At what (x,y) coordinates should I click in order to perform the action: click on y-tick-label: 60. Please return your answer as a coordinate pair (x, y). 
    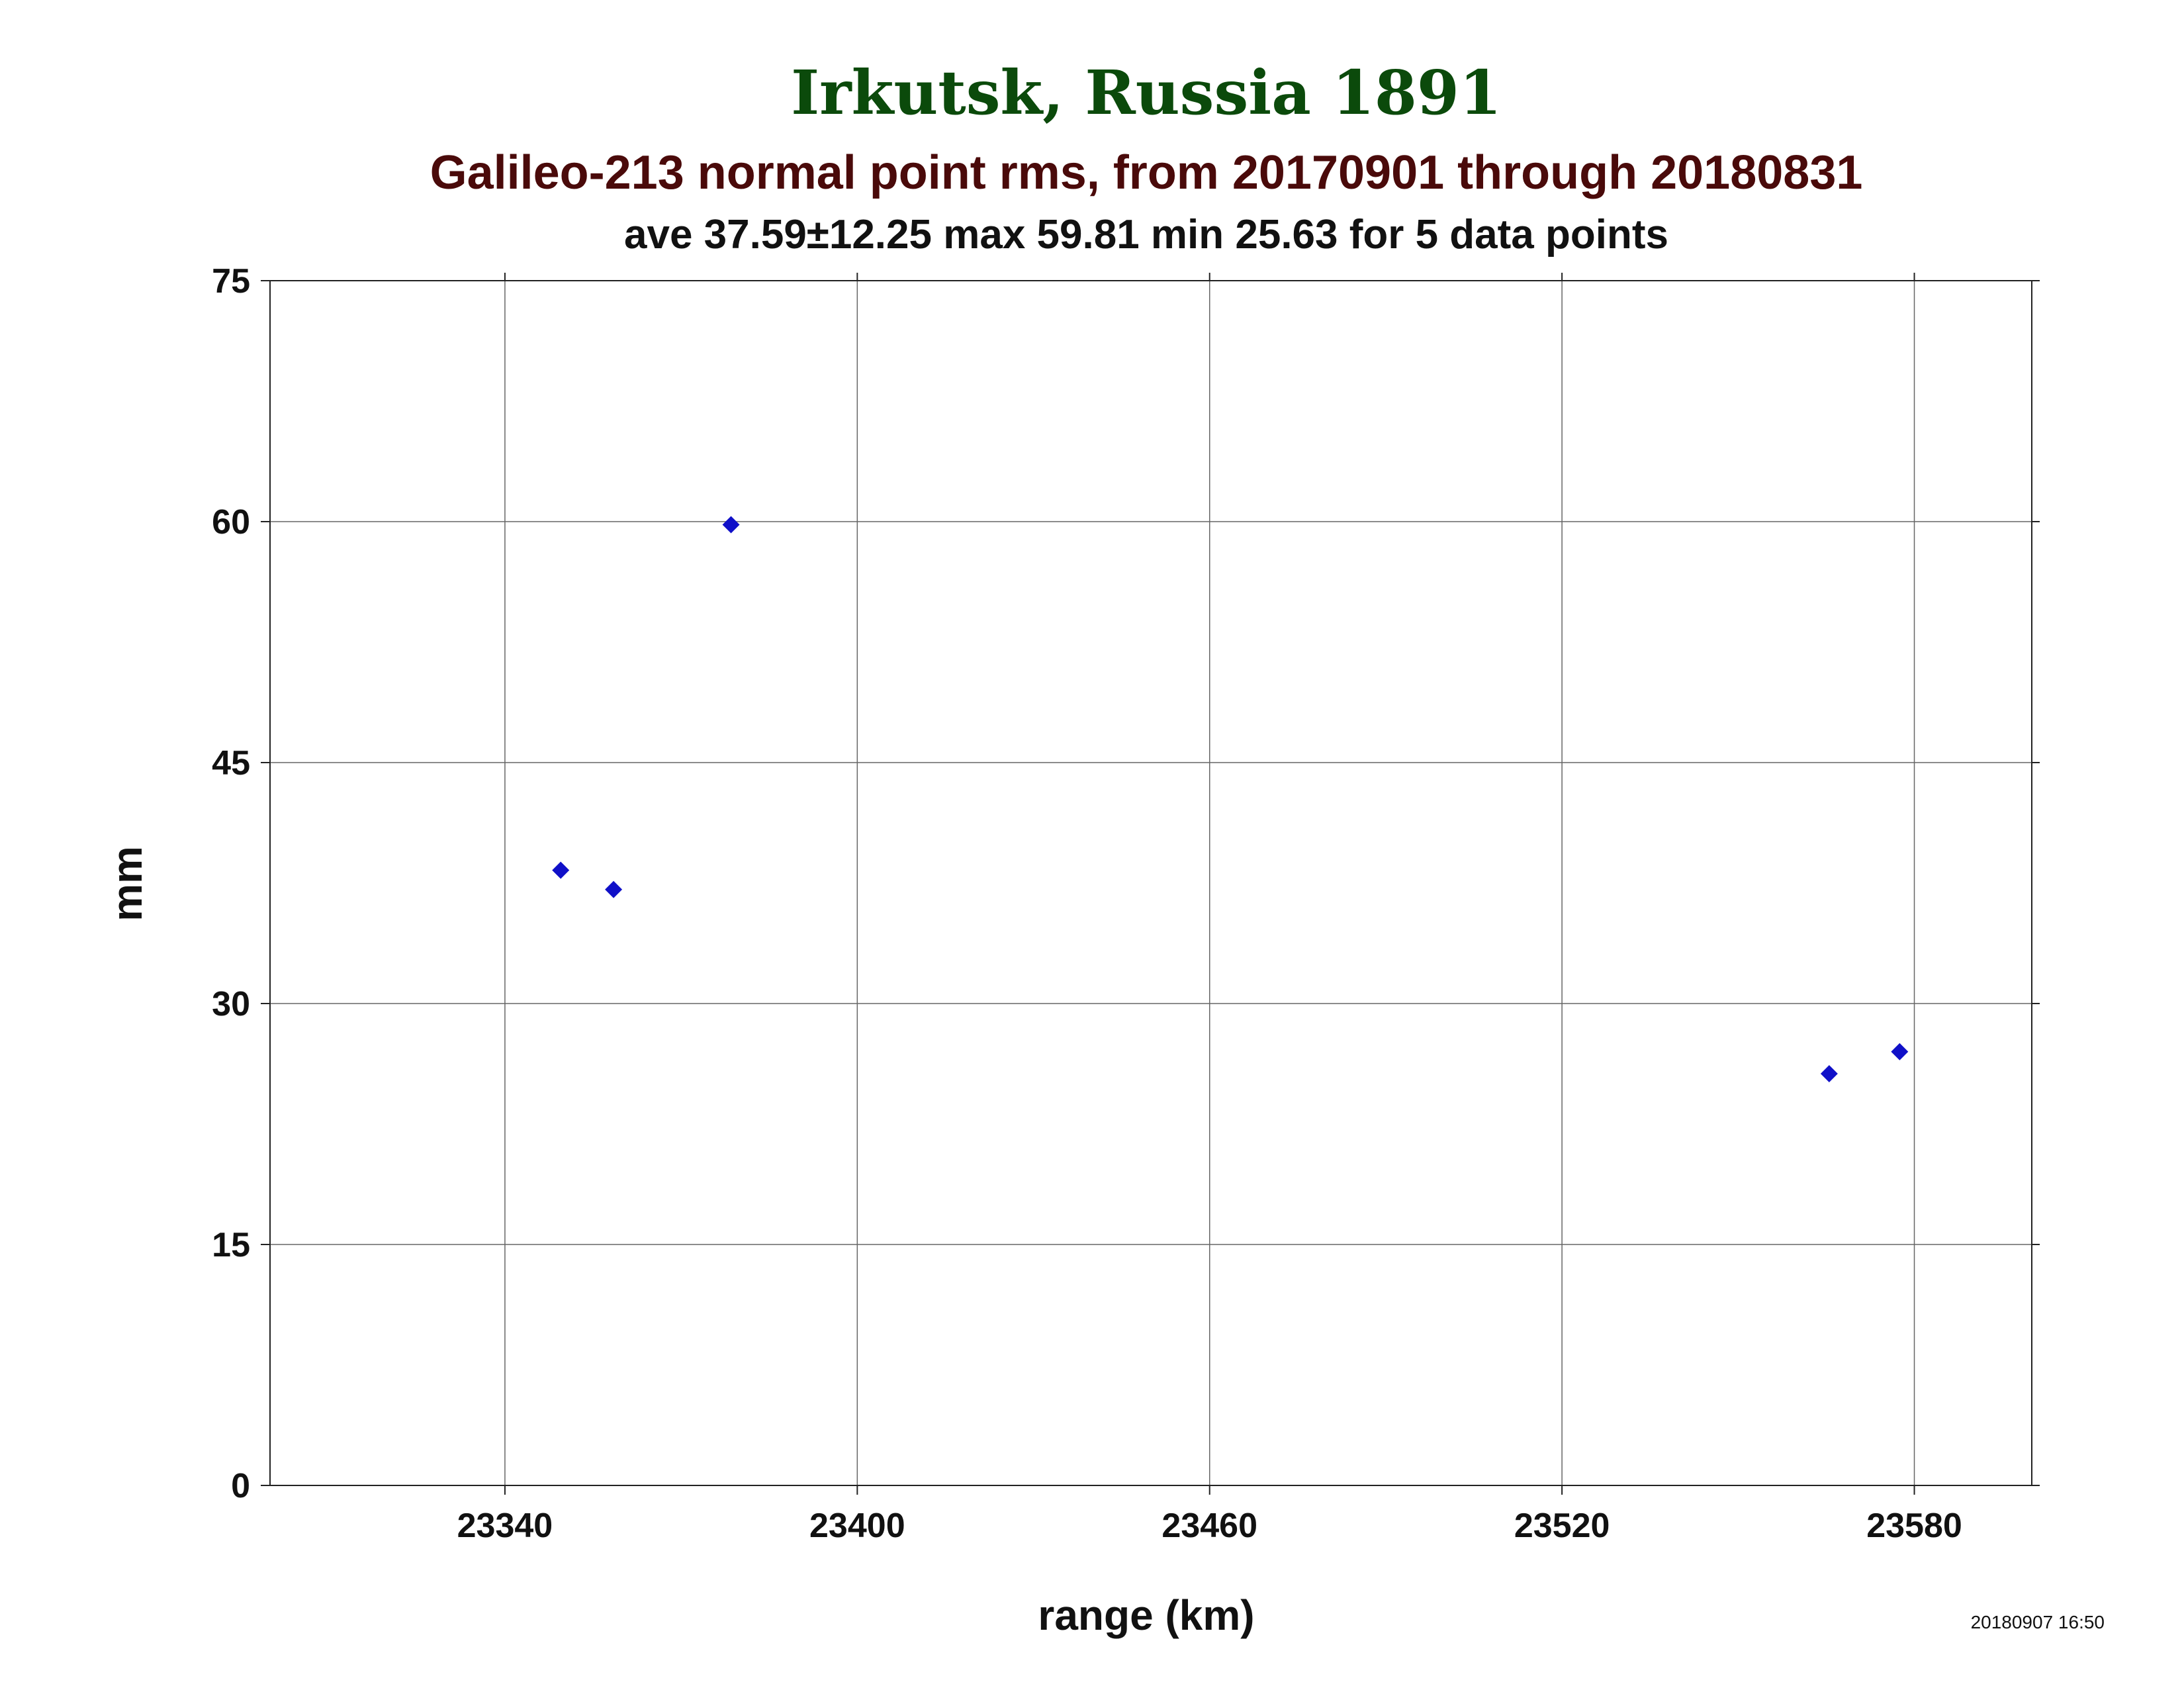
    Looking at the image, I should click on (231, 522).